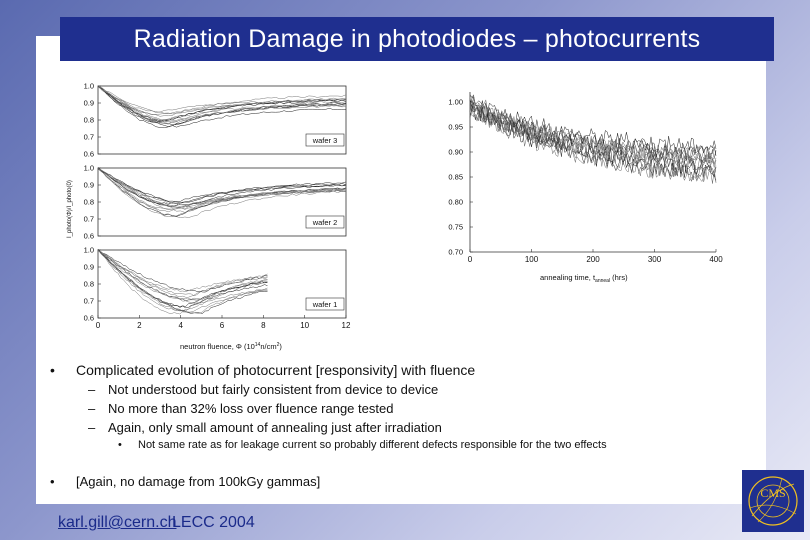 Image resolution: width=810 pixels, height=540 pixels. I want to click on annealing-x-label-unit: (hrs), so click(619, 277).